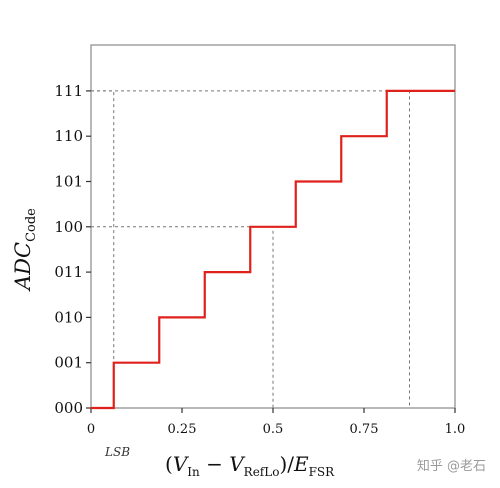 The image size is (500, 488). Describe the element at coordinates (72, 249) in the screenshot. I see `y-axis: 000 001 010 011 100 101 110 111` at that location.